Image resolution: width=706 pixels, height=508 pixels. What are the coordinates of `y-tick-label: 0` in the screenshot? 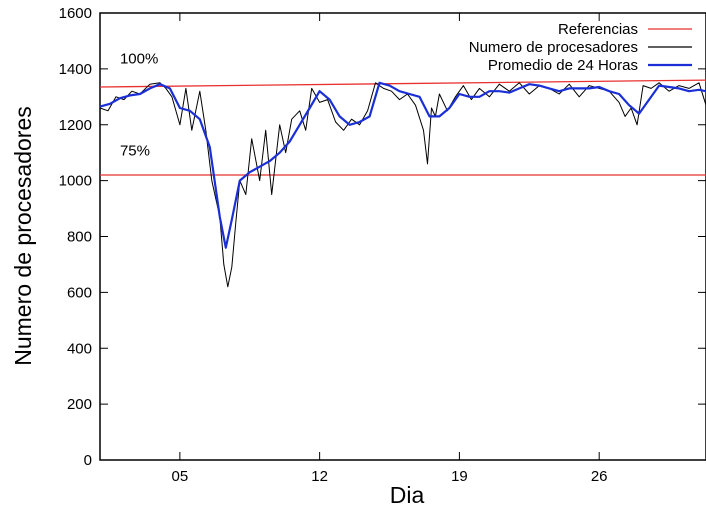 It's located at (88, 460).